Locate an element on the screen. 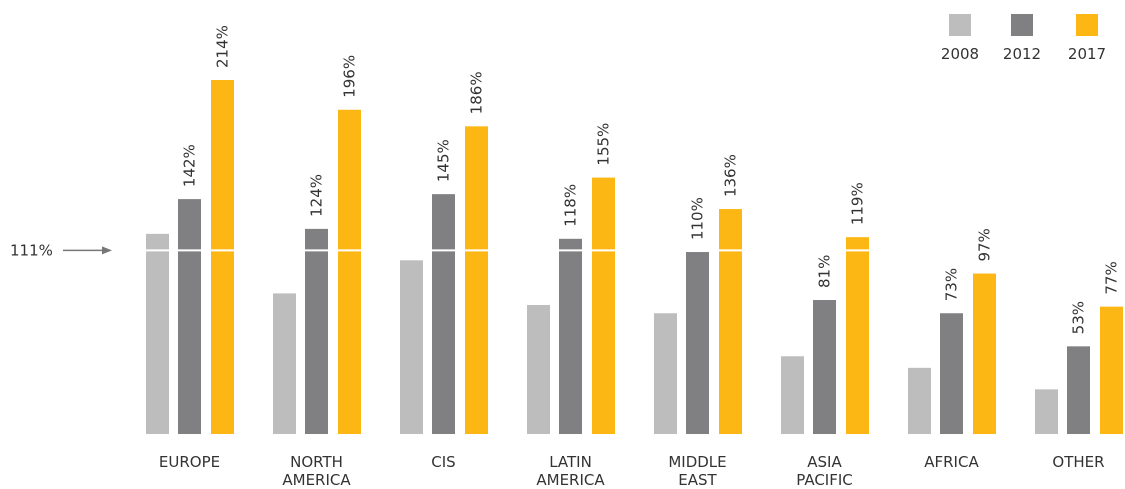 This screenshot has width=1125, height=489. category-label-7-0: OTHER is located at coordinates (1078, 462).